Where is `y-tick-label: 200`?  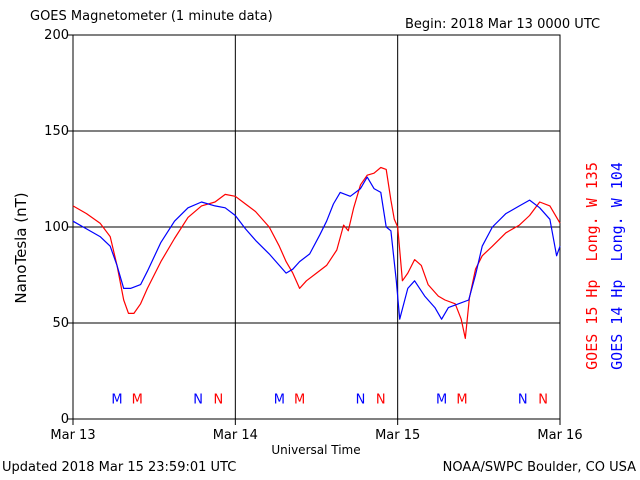 y-tick-label: 200 is located at coordinates (56, 35).